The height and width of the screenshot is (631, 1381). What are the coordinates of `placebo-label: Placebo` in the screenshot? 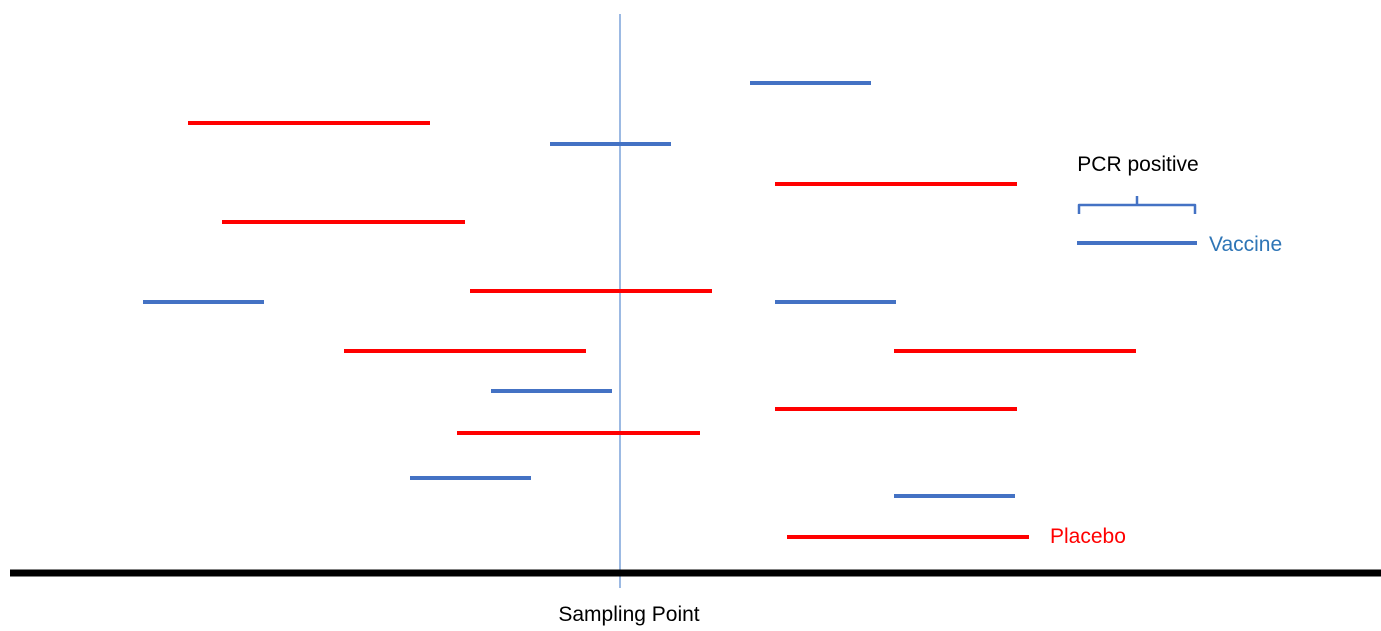 It's located at (1088, 536).